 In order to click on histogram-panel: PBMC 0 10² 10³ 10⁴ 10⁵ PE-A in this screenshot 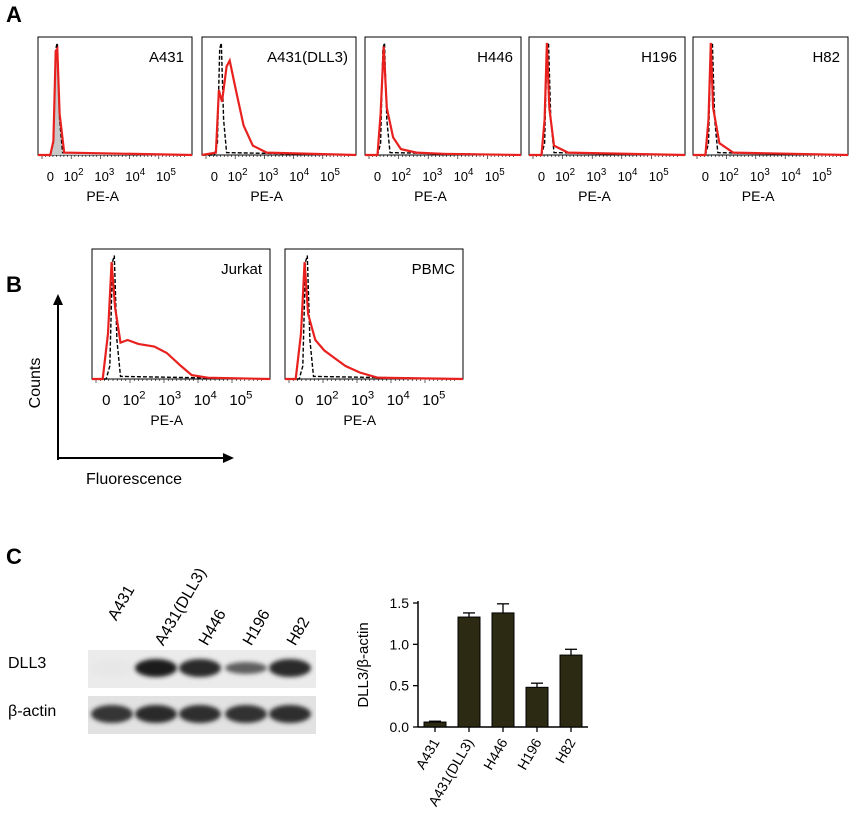, I will do `click(374, 338)`.